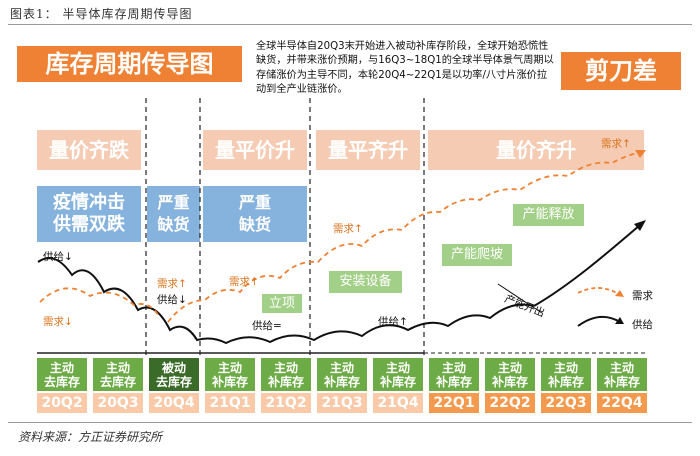  What do you see at coordinates (619, 293) in the screenshot?
I see `legend-demand-arrow` at bounding box center [619, 293].